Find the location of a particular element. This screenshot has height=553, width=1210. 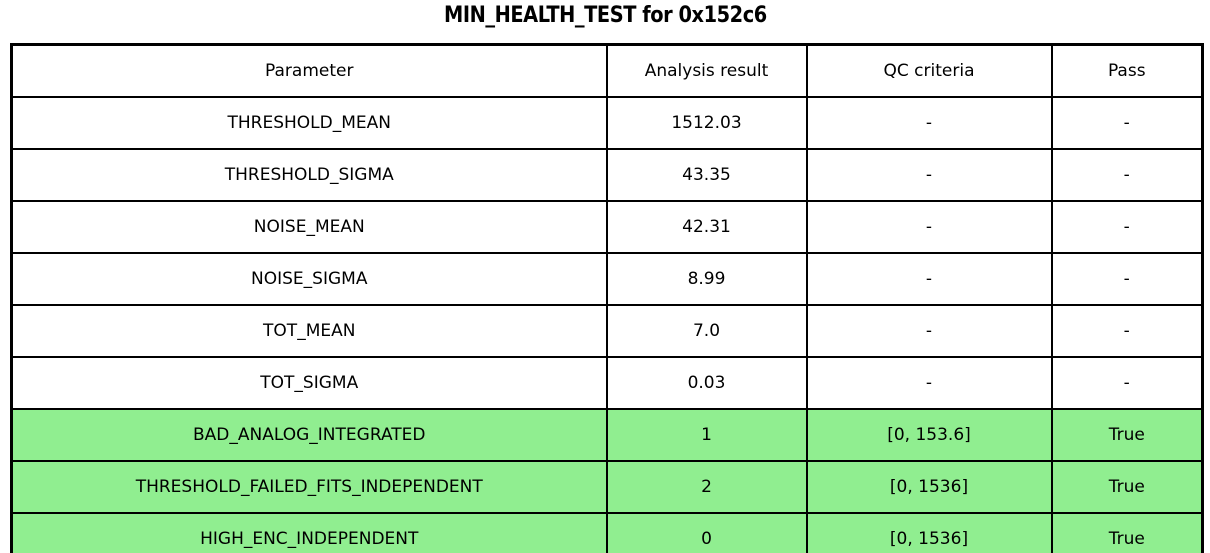

table-row: THRESHOLD_MEAN 1512.03 - - is located at coordinates (607, 123).